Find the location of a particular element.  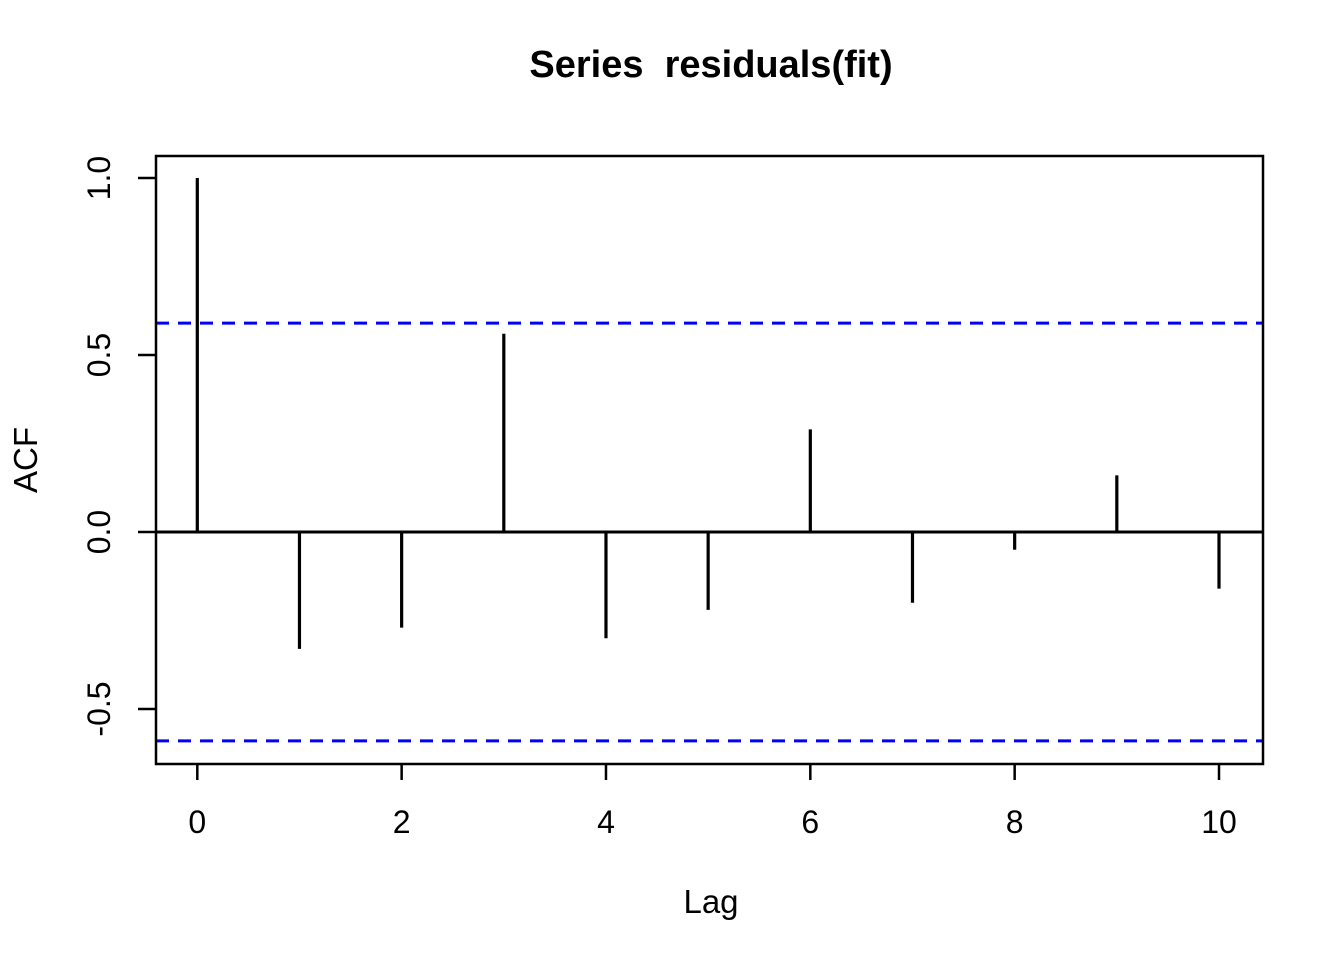

x-tick-label: 4 is located at coordinates (606, 822).